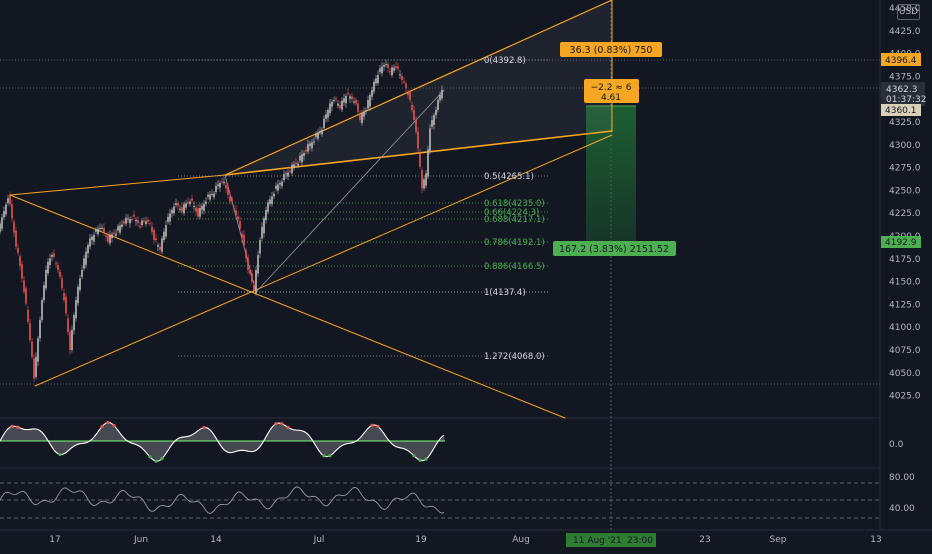  Describe the element at coordinates (421, 540) in the screenshot. I see `time-tick: 19` at that location.